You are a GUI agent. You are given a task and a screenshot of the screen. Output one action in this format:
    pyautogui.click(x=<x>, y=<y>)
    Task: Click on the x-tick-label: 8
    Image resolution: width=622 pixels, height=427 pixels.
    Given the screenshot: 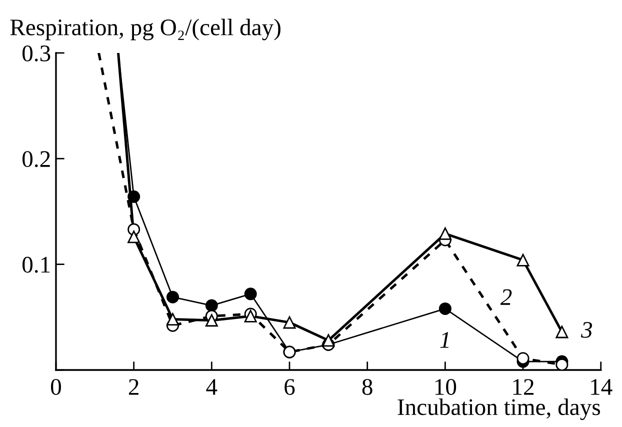 What is the action you would take?
    pyautogui.click(x=367, y=387)
    